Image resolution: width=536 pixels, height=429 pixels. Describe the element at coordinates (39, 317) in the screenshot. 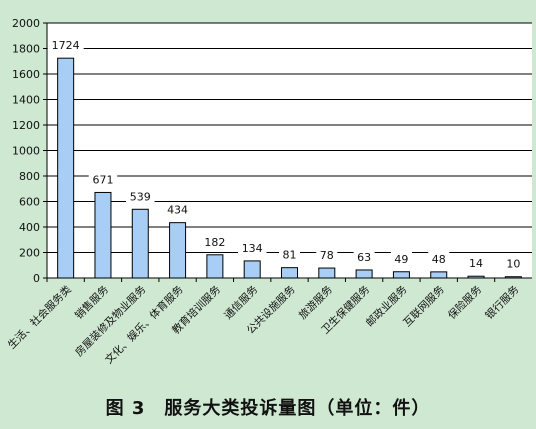

I see `category-label: 生活、社会服务类` at that location.